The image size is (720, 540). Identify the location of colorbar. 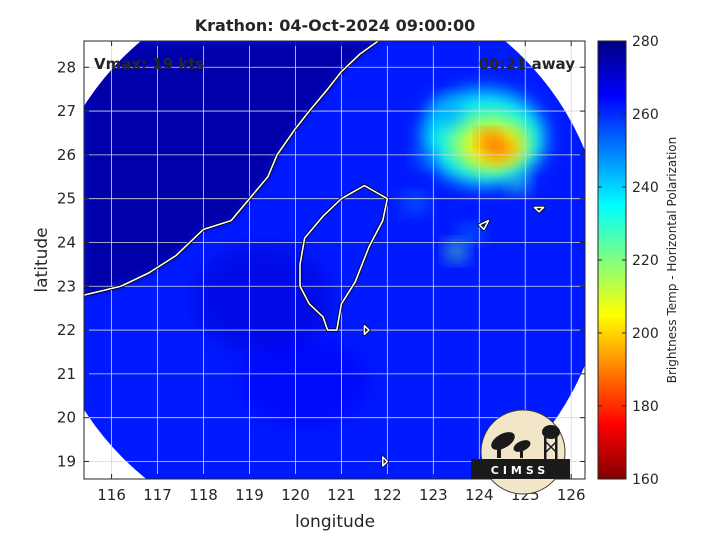
(612, 260).